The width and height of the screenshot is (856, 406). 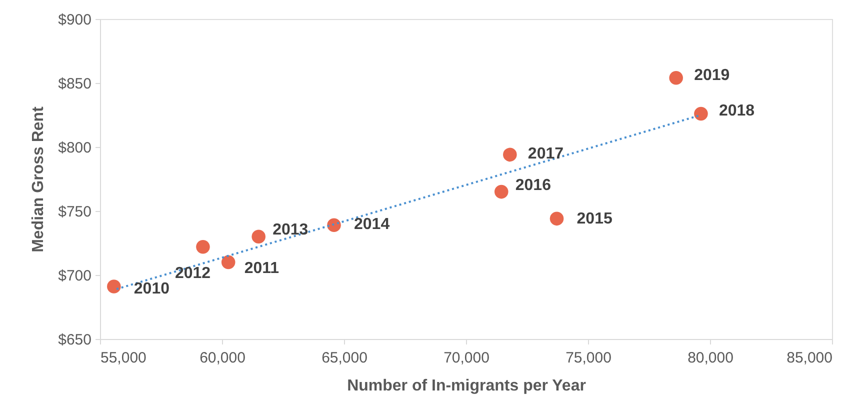 I want to click on x-axis-title: Number of In-migrants per Year, so click(x=466, y=386).